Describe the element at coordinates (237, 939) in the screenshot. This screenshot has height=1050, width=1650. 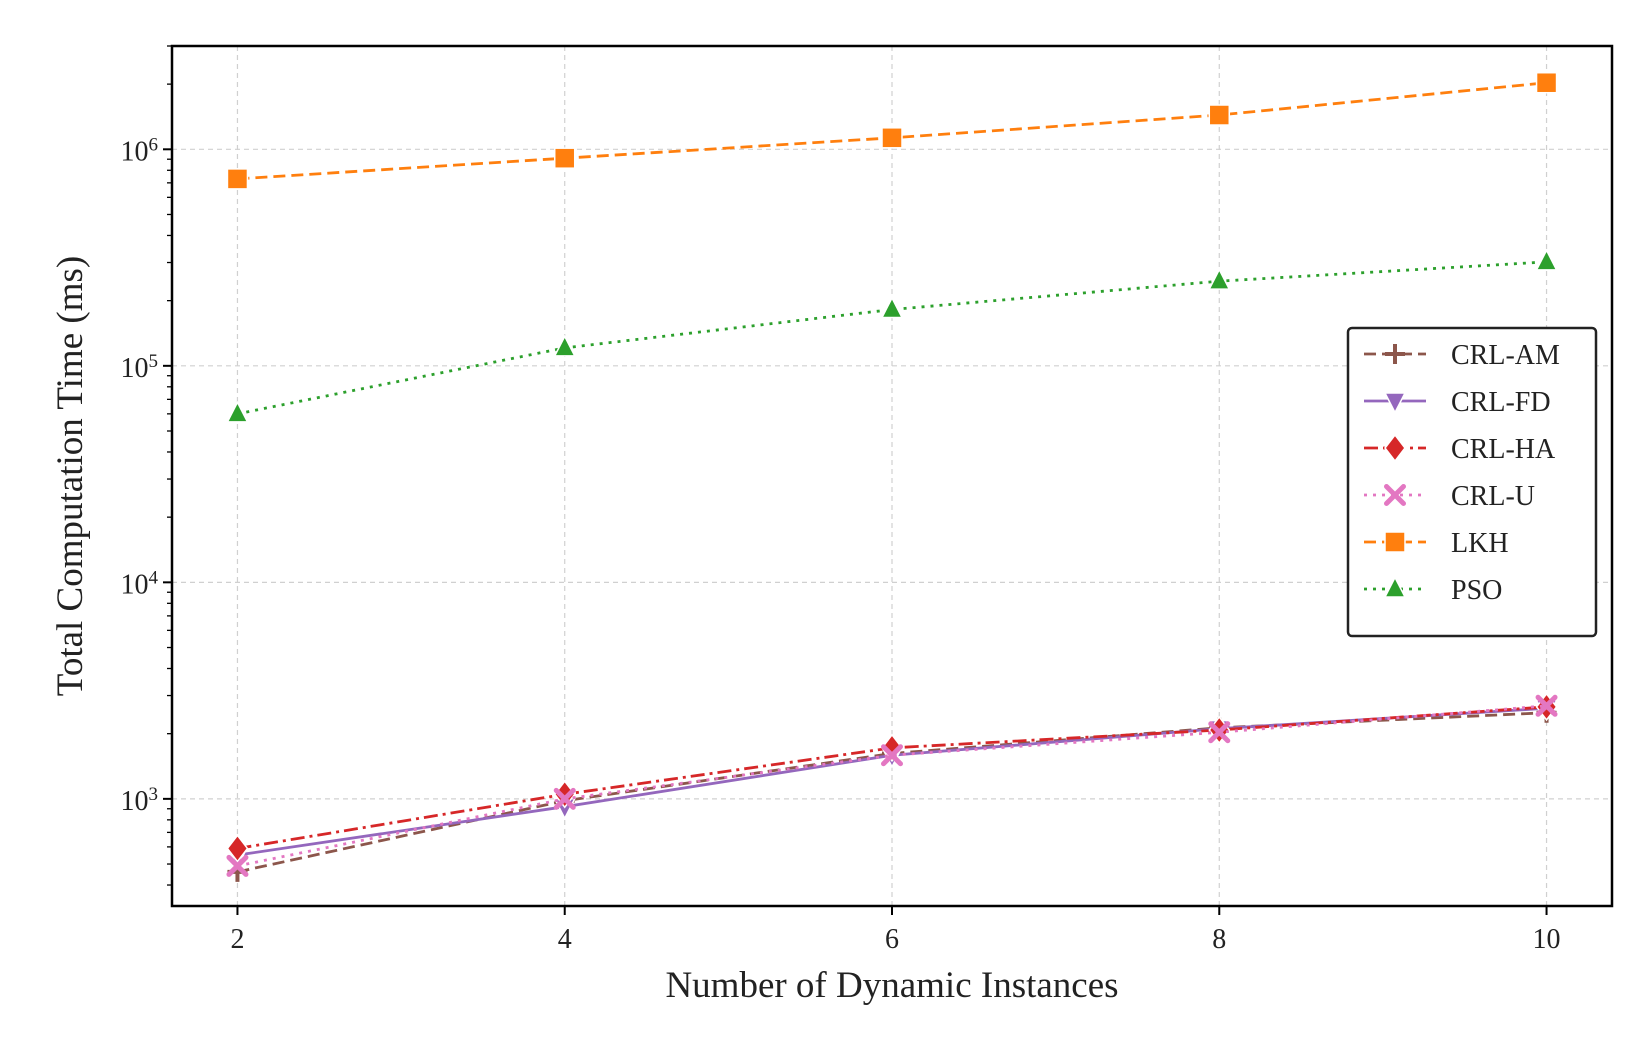
I see `x-tick-label: 2` at that location.